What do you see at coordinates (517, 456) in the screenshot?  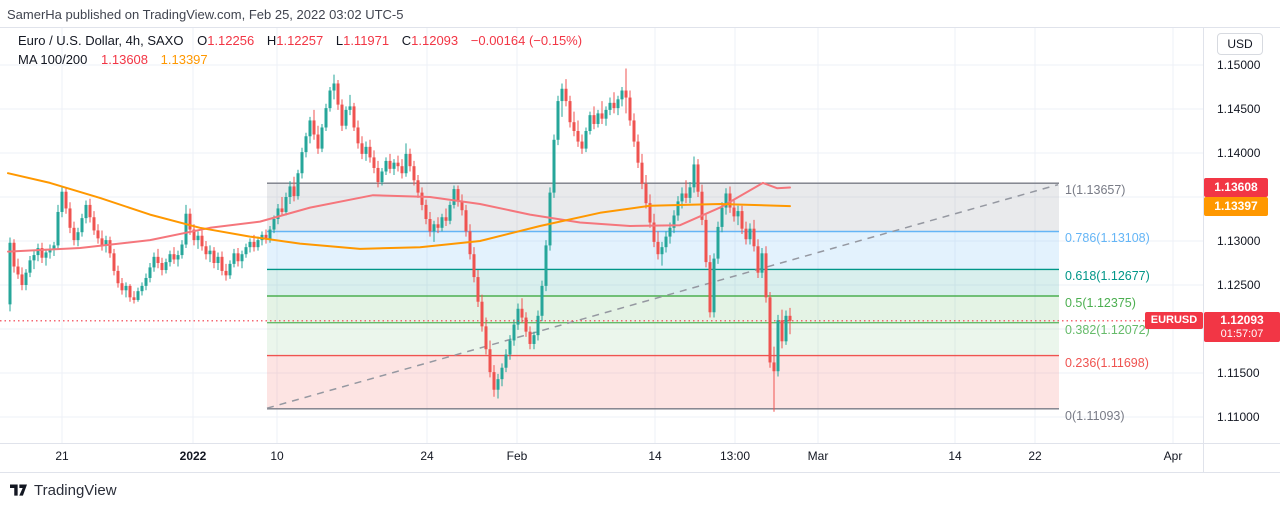 I see `time-tick-label: Feb` at bounding box center [517, 456].